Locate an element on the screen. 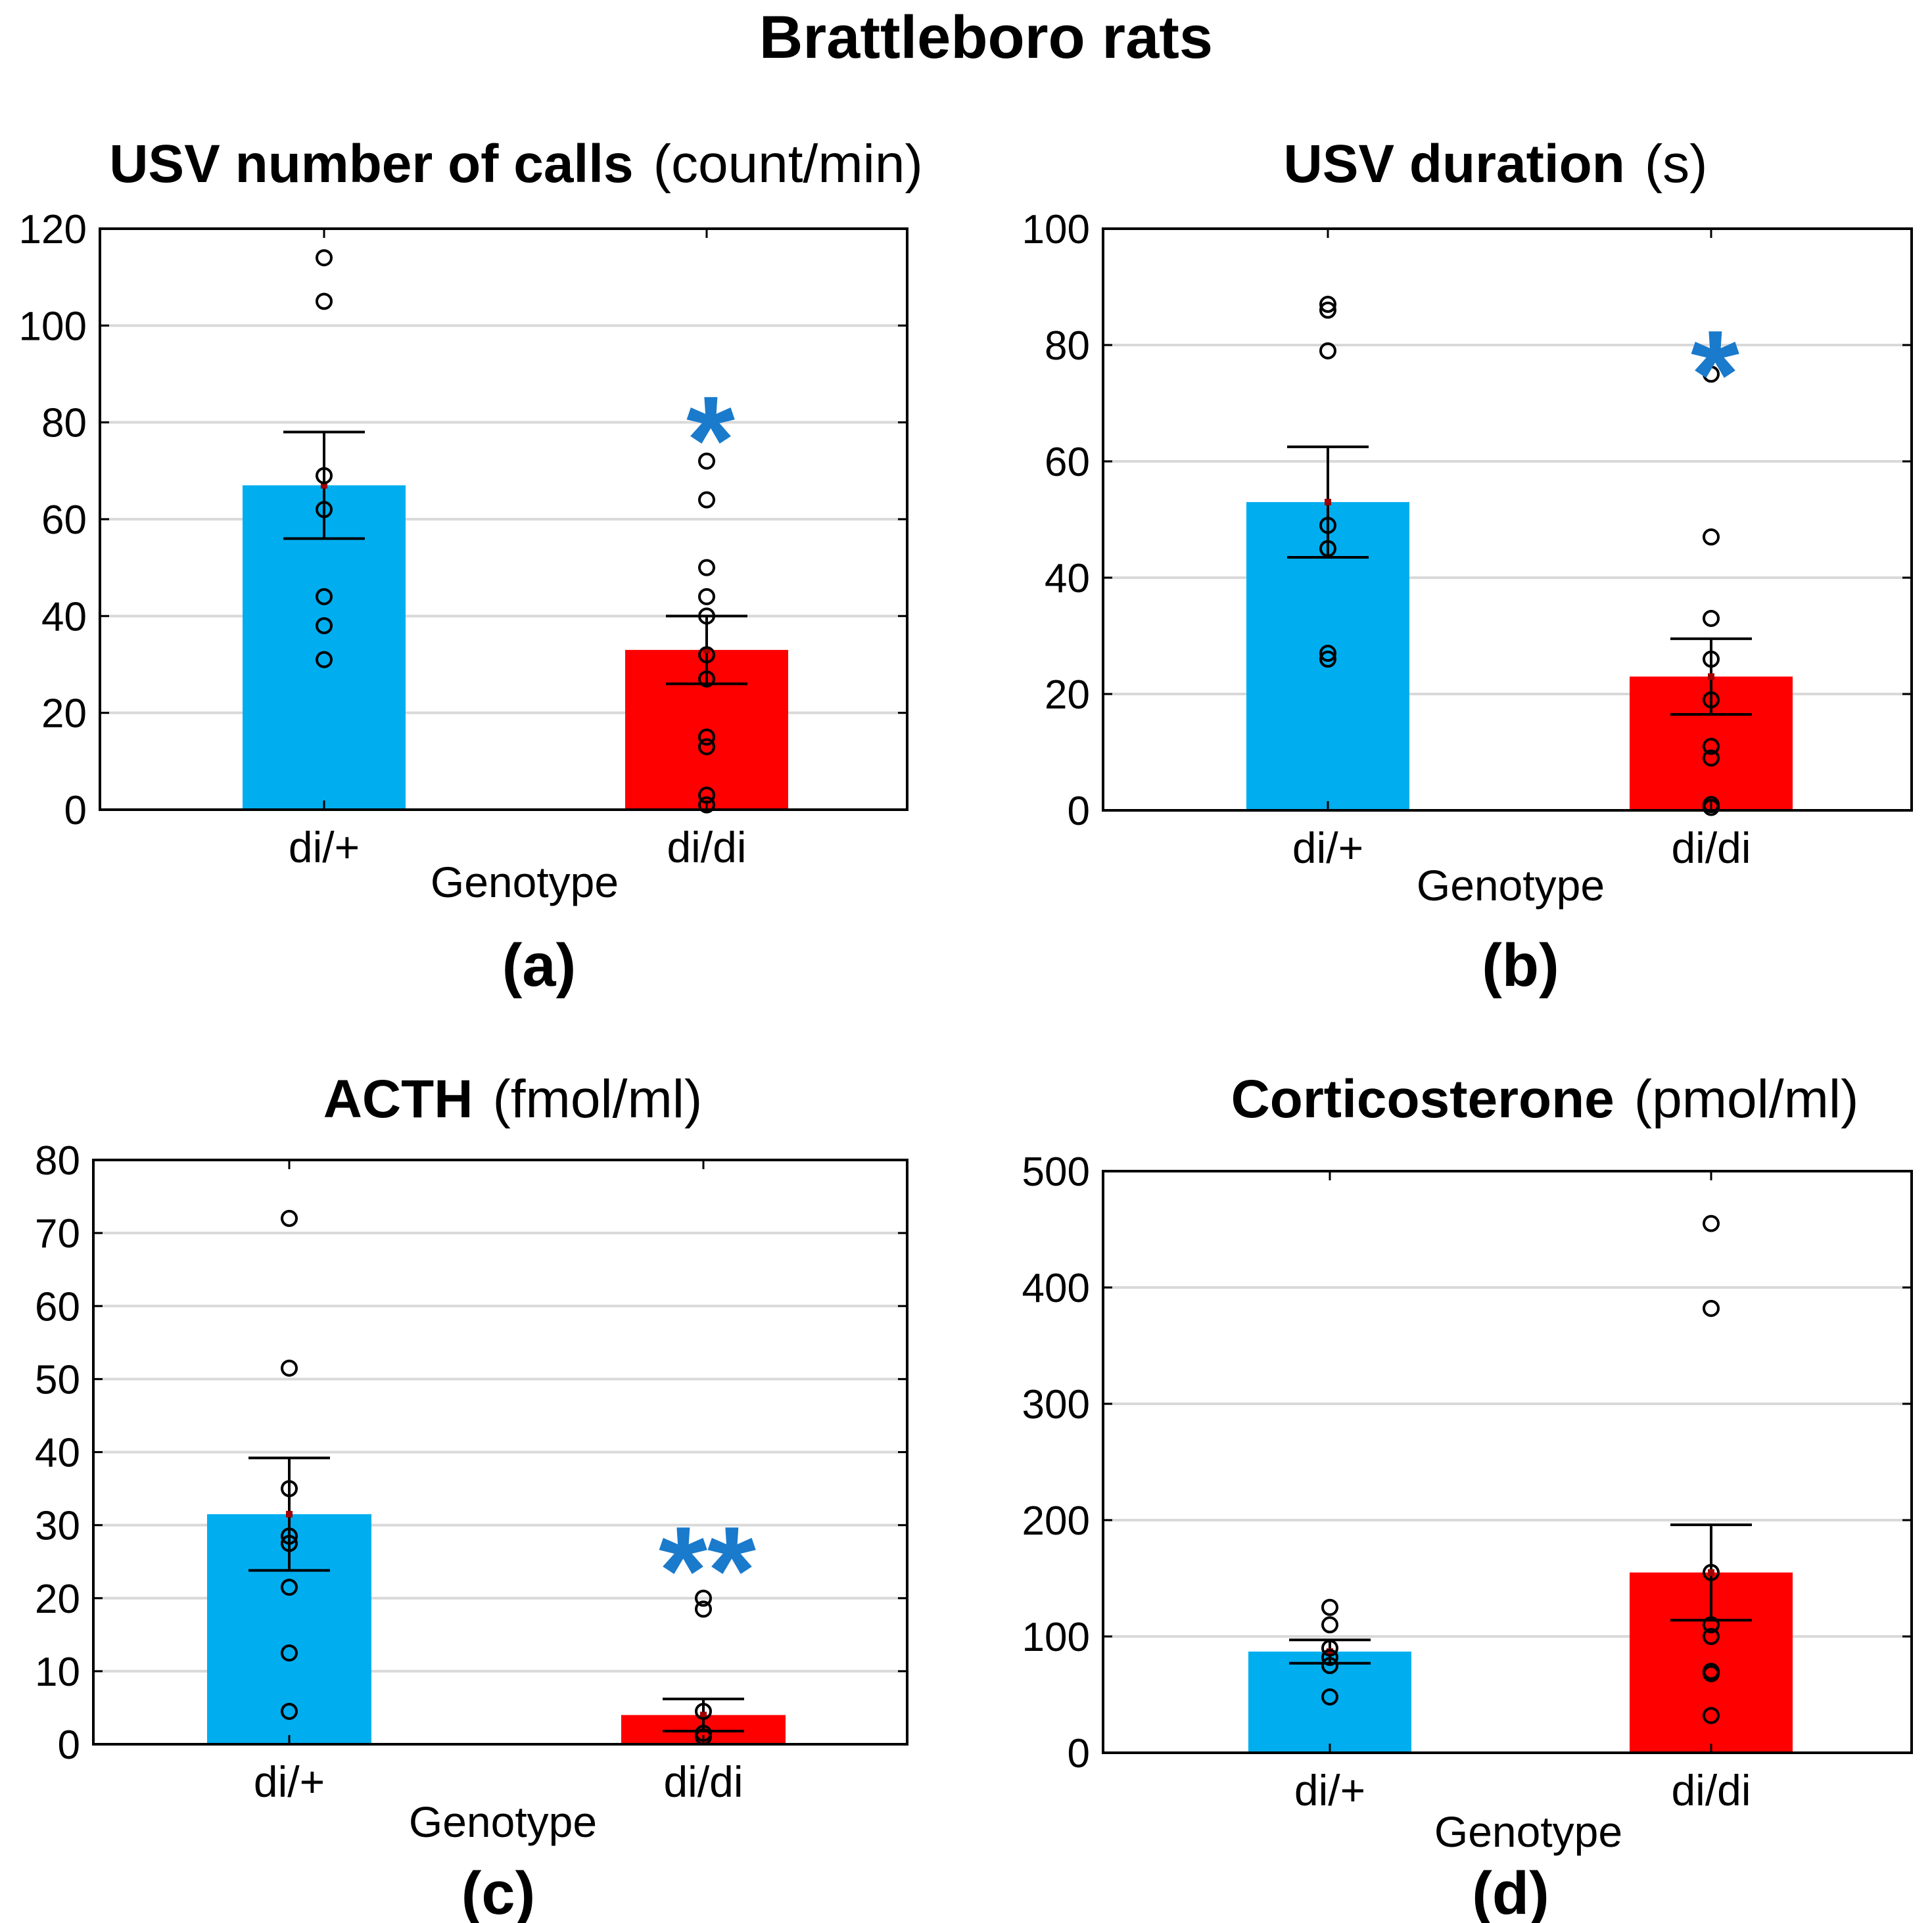 Image resolution: width=1932 pixels, height=1923 pixels. panel-a-title-unit: (count/min) is located at coordinates (788, 164).